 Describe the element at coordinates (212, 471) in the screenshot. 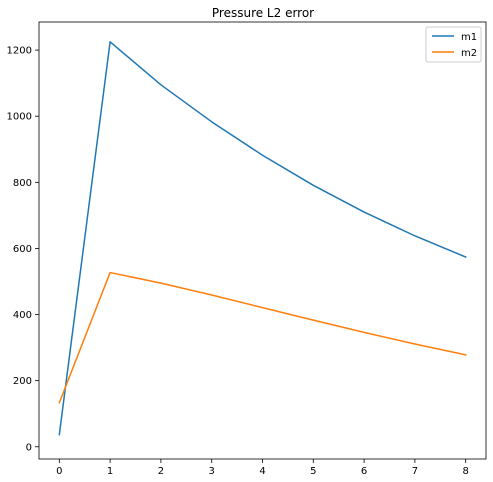

I see `x-tick-label: 3` at that location.